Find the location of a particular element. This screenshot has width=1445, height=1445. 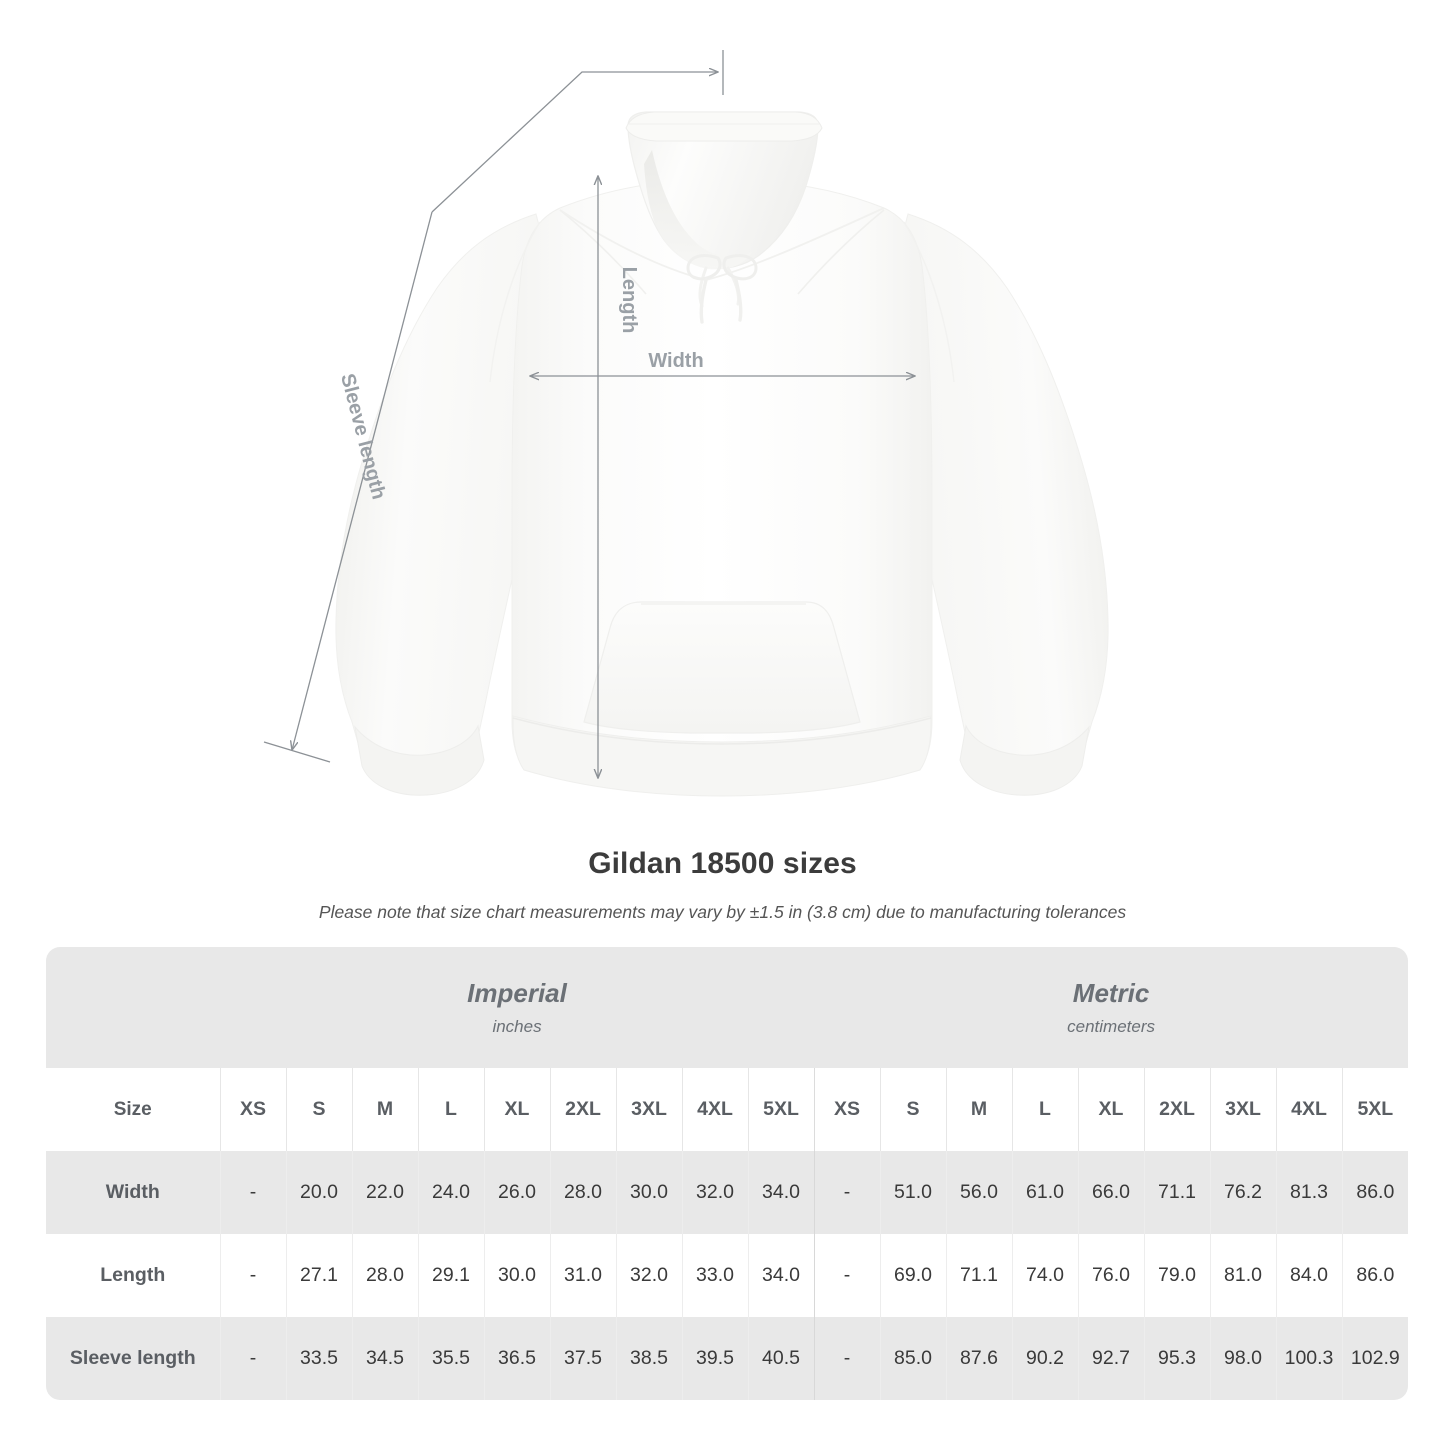

size-header-metric-xs: XS is located at coordinates (847, 1109).